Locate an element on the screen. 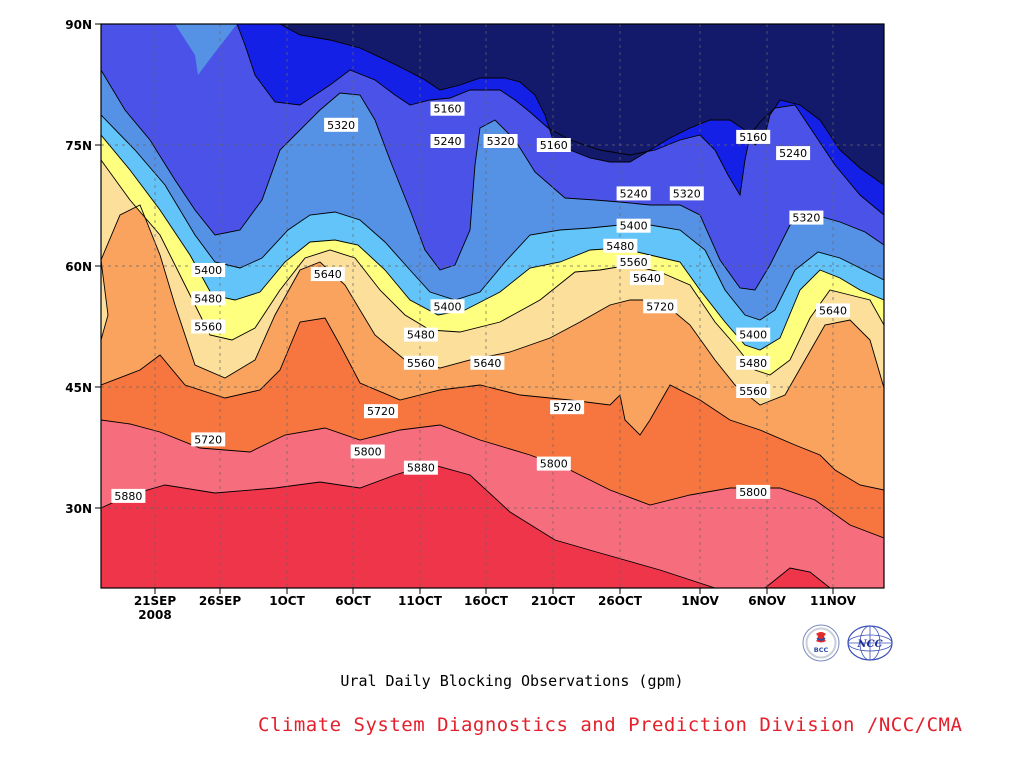 The image size is (1024, 768). x-tick-label-16oct: 16OCT is located at coordinates (486, 601).